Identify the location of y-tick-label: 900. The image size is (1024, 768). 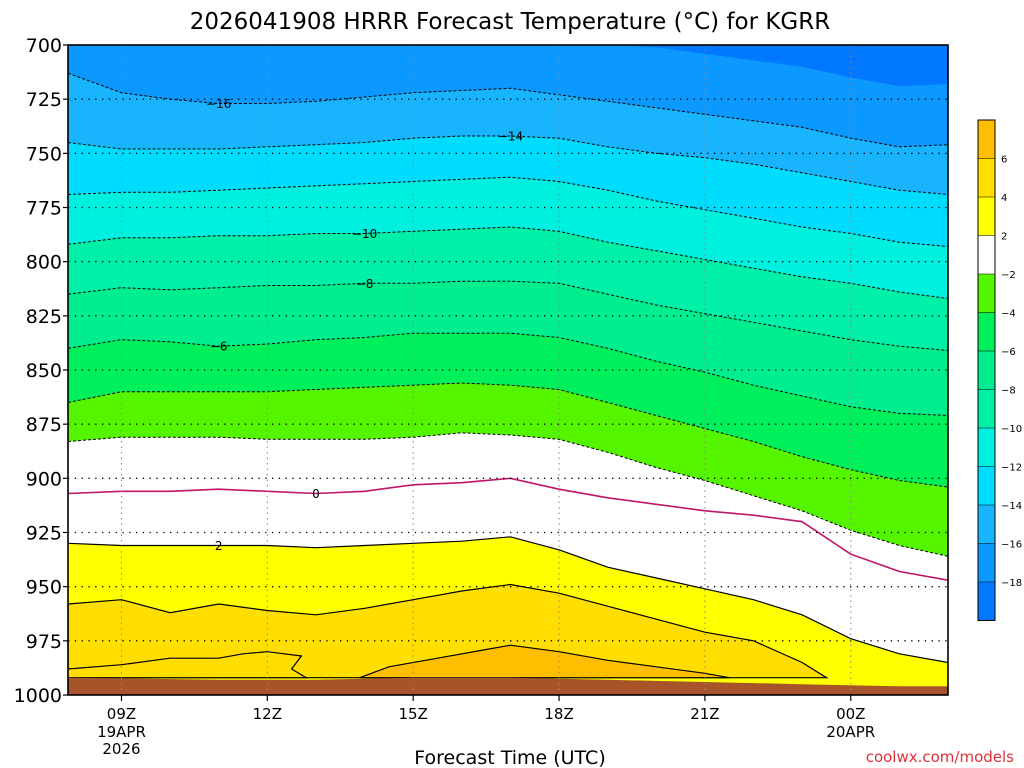
(44, 479).